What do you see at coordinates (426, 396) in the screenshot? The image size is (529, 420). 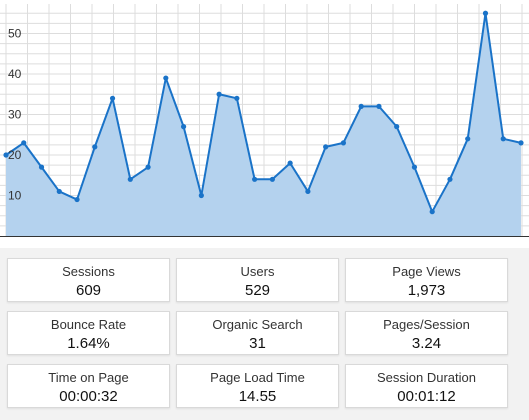 I see `stat-value: 00:01:12` at bounding box center [426, 396].